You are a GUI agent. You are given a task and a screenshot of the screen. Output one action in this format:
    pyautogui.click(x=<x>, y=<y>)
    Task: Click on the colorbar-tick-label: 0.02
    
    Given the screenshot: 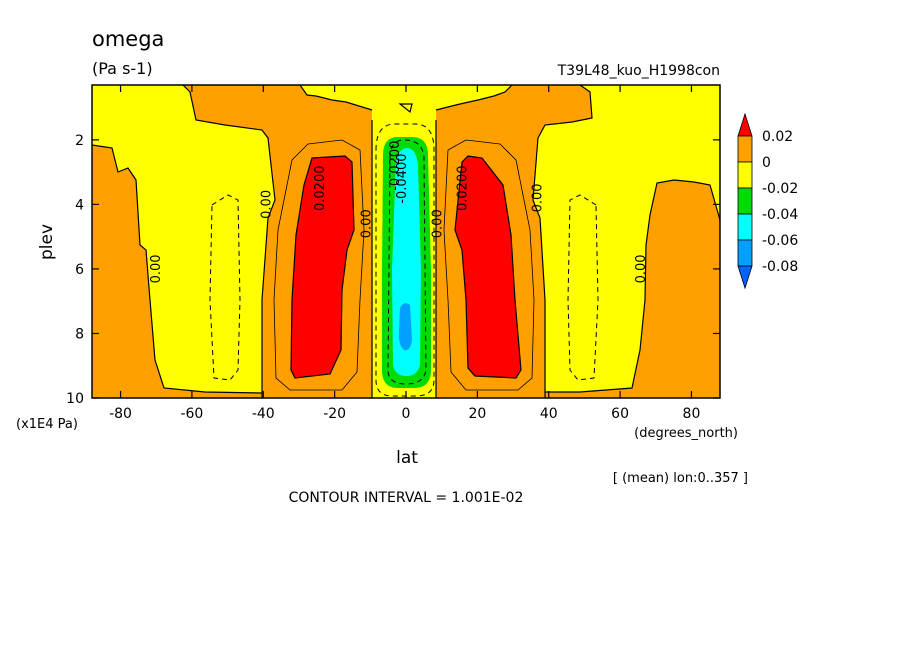 What is the action you would take?
    pyautogui.click(x=777, y=137)
    